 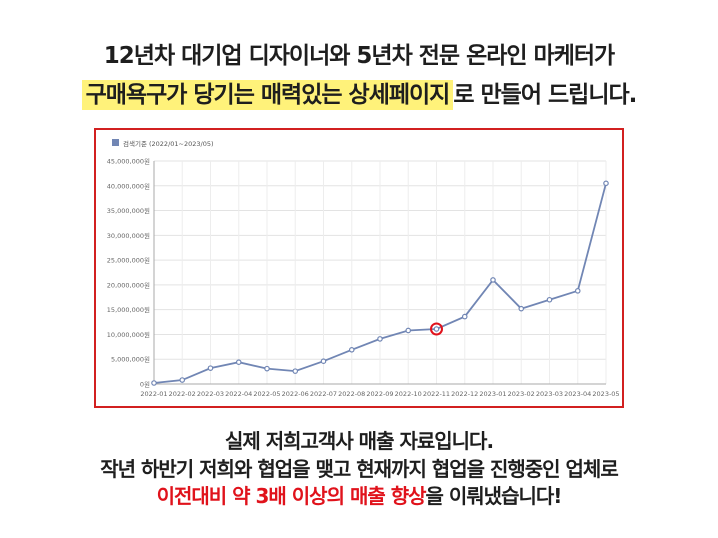 I want to click on x-tick-label: 2022-11, so click(x=436, y=394).